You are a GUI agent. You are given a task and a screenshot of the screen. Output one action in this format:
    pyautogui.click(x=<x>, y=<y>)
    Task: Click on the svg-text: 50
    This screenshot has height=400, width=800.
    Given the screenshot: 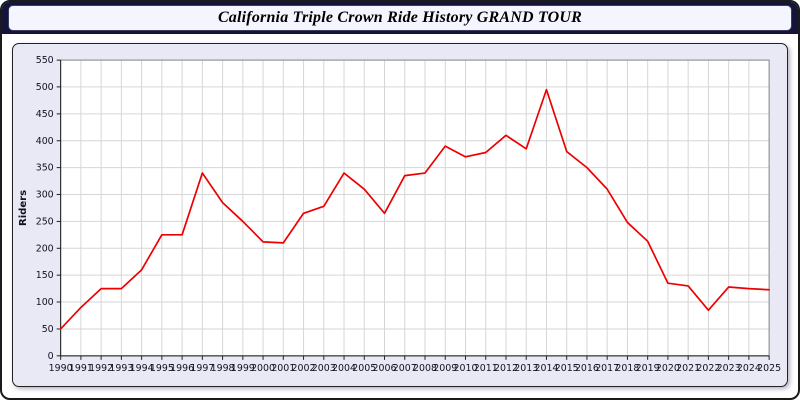 What is the action you would take?
    pyautogui.click(x=48, y=329)
    